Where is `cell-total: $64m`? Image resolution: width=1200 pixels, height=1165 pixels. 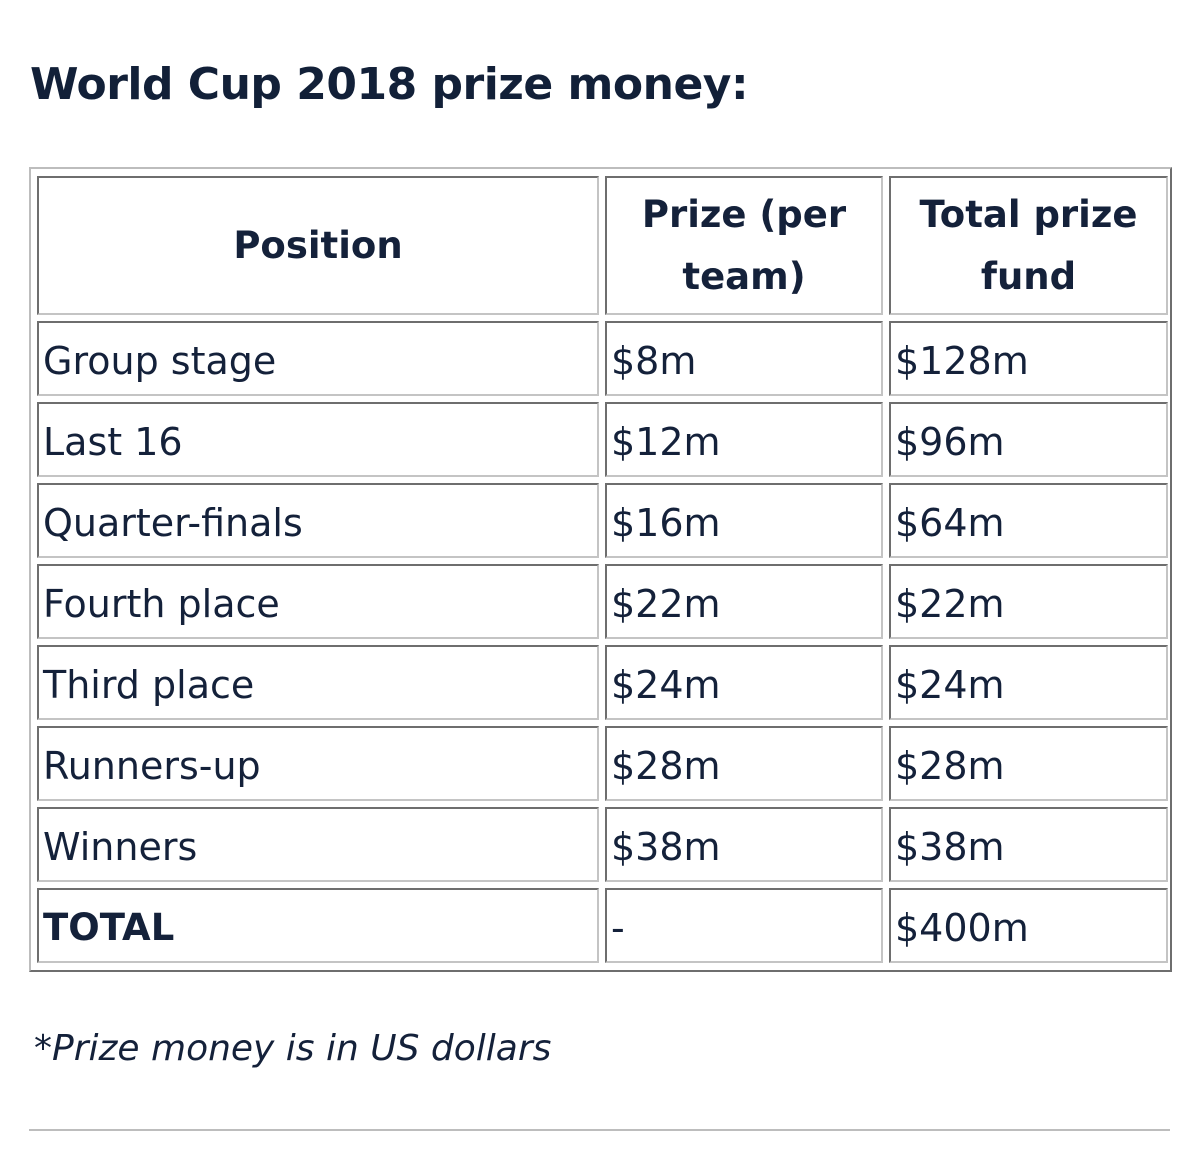
cell-total: $64m is located at coordinates (1028, 520).